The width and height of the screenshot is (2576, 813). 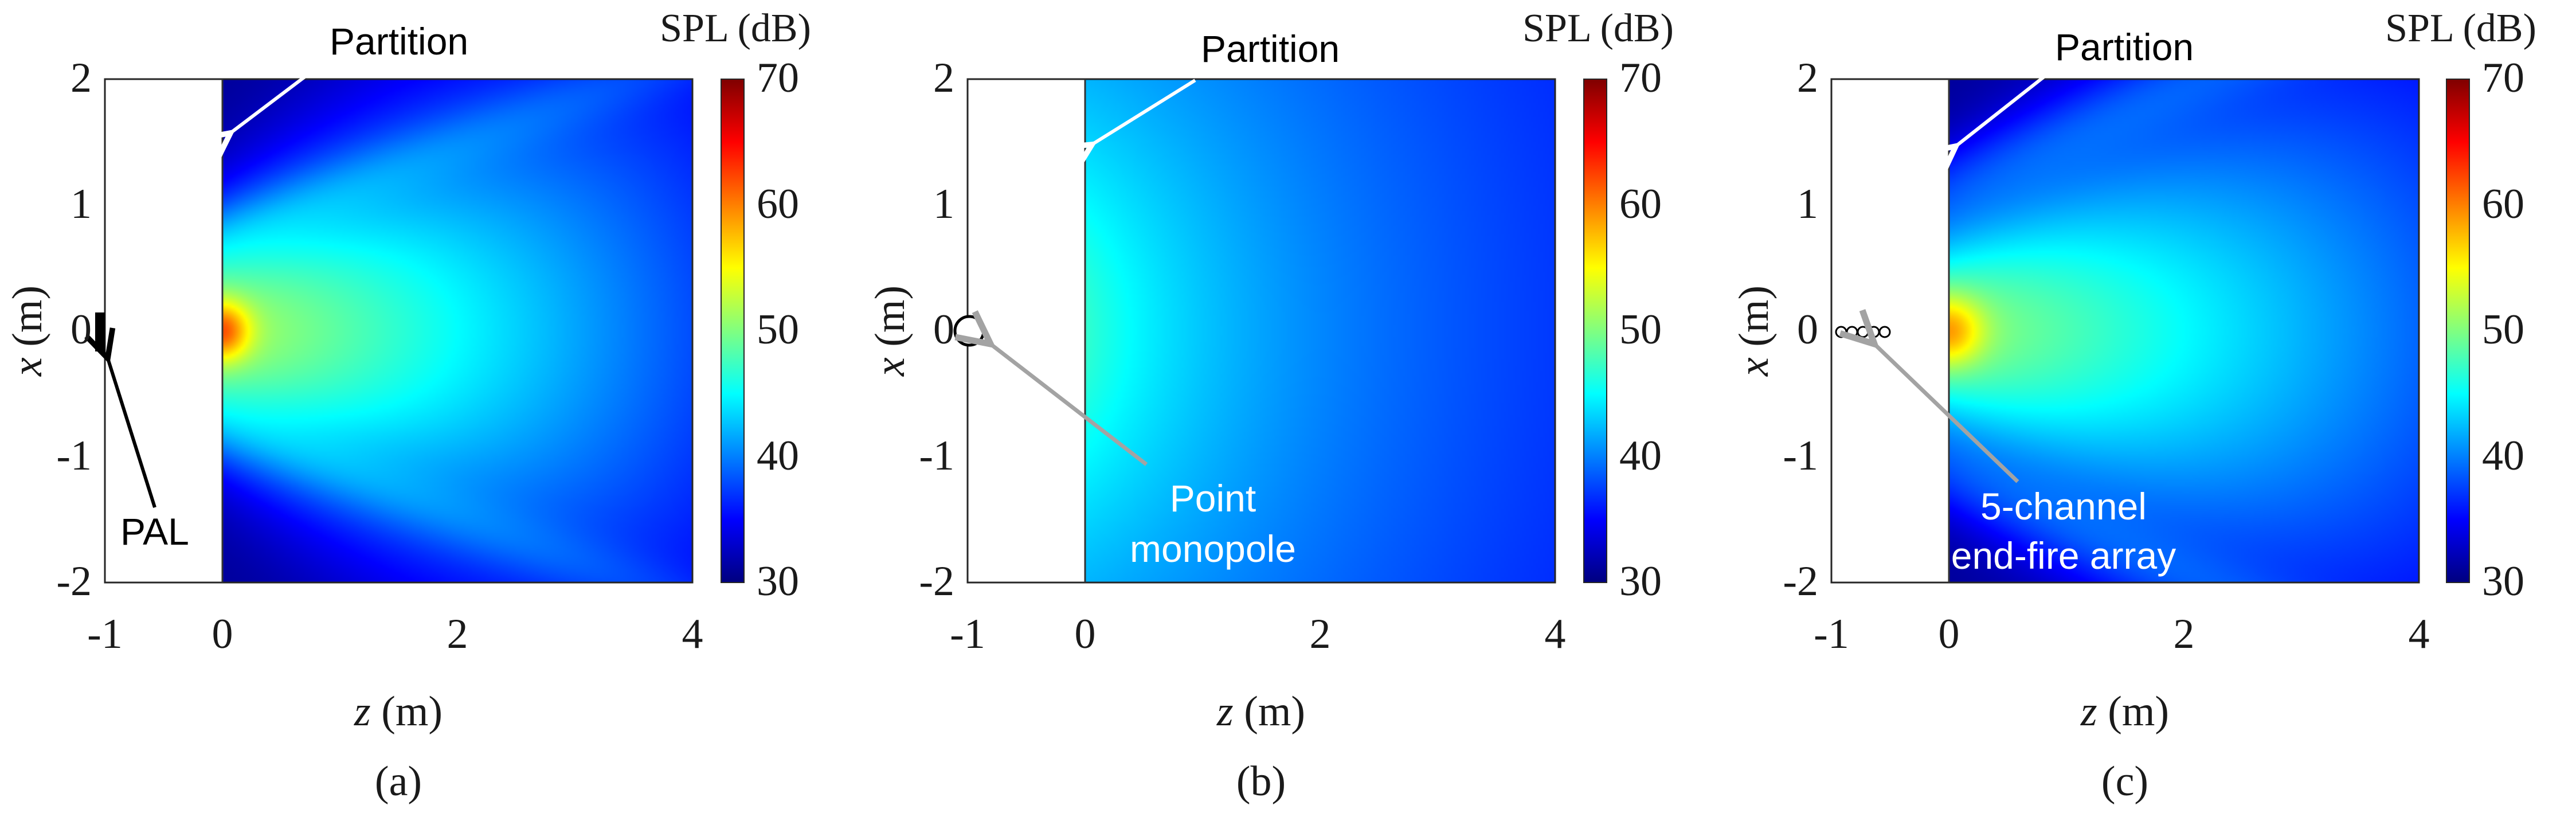 I want to click on y-tick-c-1: 1, so click(x=1807, y=204).